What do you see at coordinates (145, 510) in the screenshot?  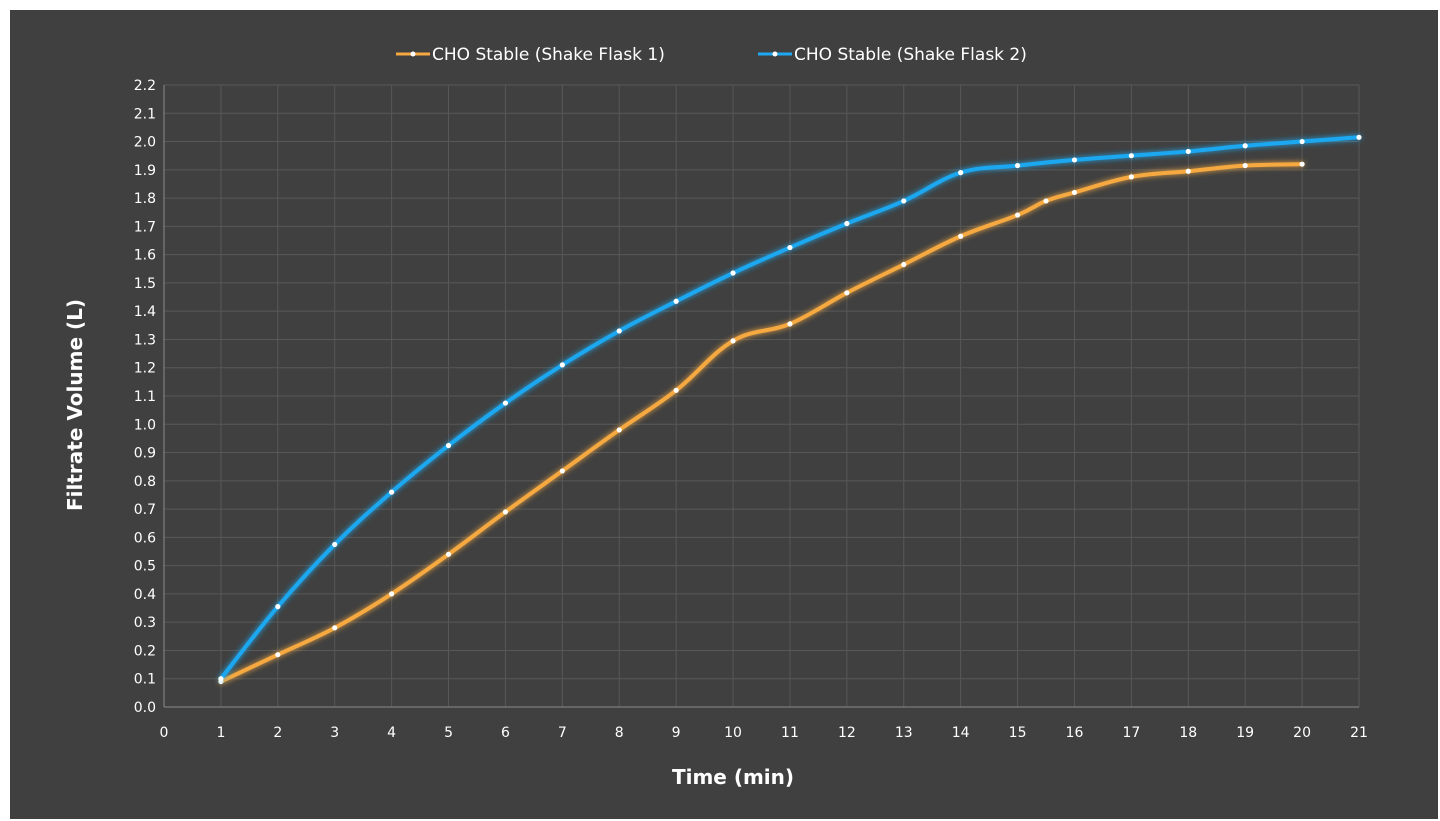 I see `y-tick-label: 0.7` at bounding box center [145, 510].